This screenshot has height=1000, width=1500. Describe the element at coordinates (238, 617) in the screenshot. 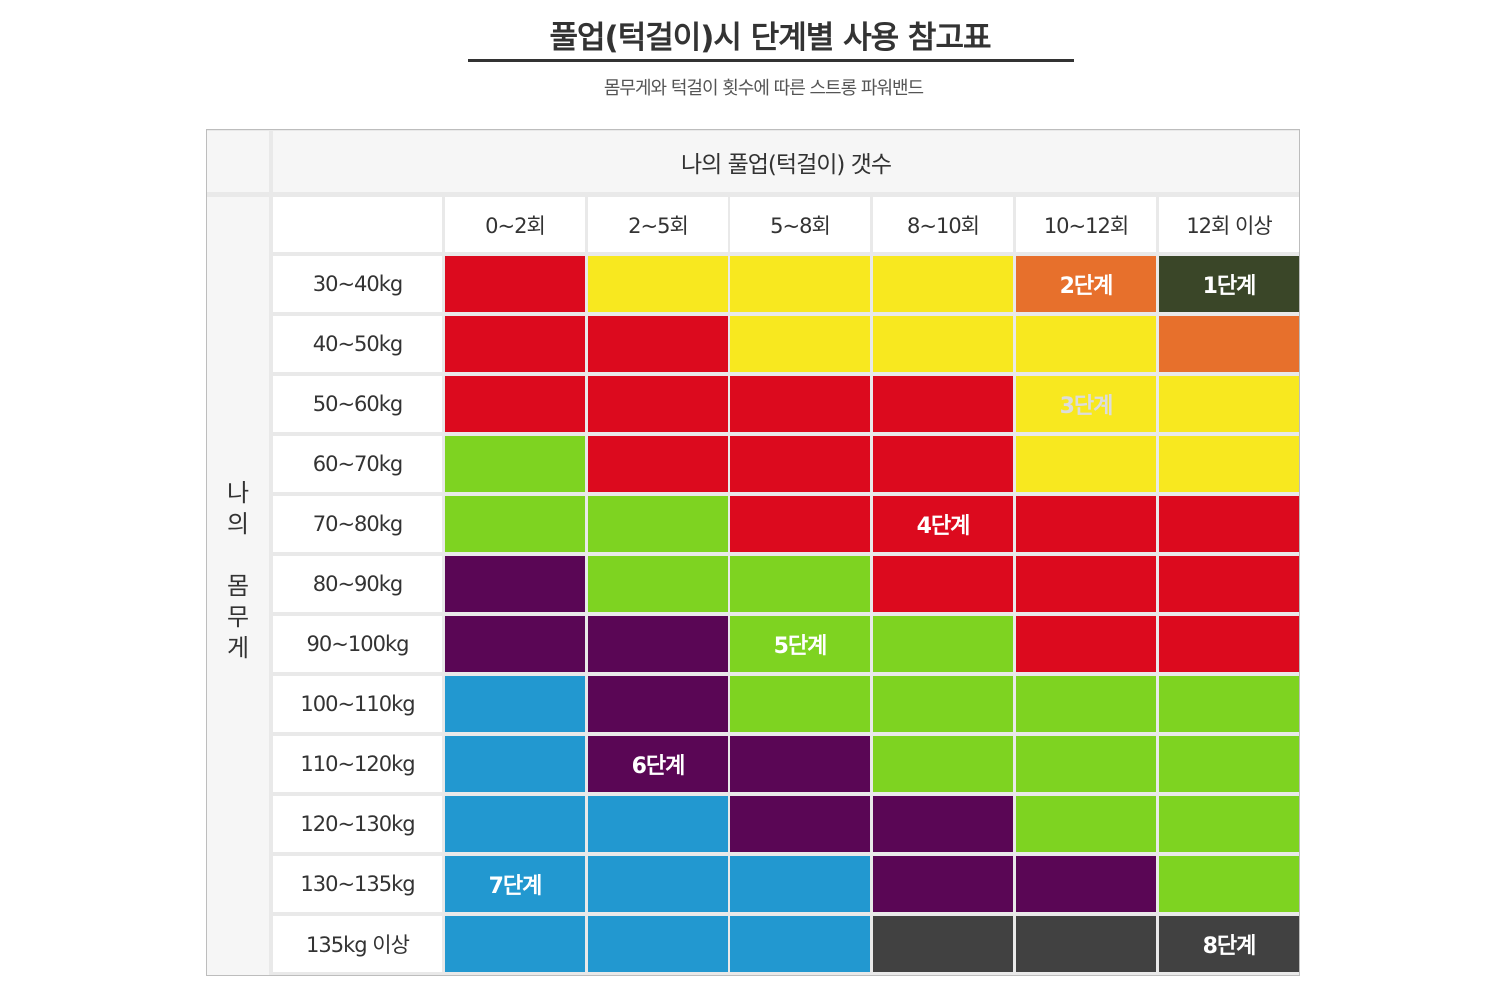

I see `row-group-char: 무` at that location.